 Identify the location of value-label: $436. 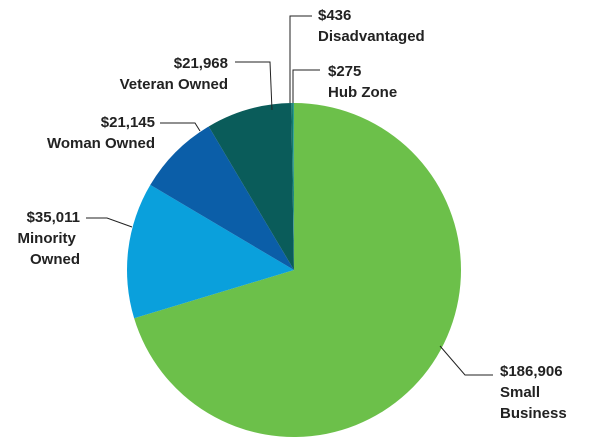
(334, 15).